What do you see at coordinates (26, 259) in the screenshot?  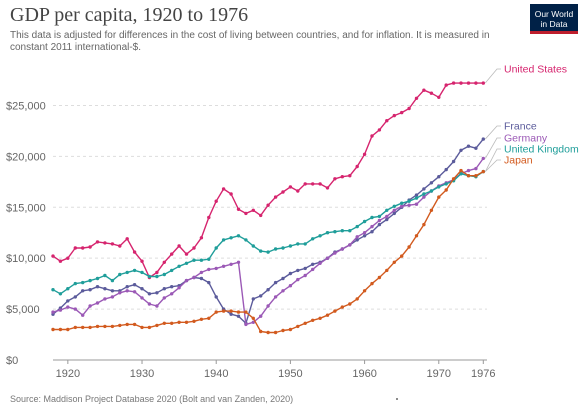 I see `y-tick-label: $10,000` at bounding box center [26, 259].